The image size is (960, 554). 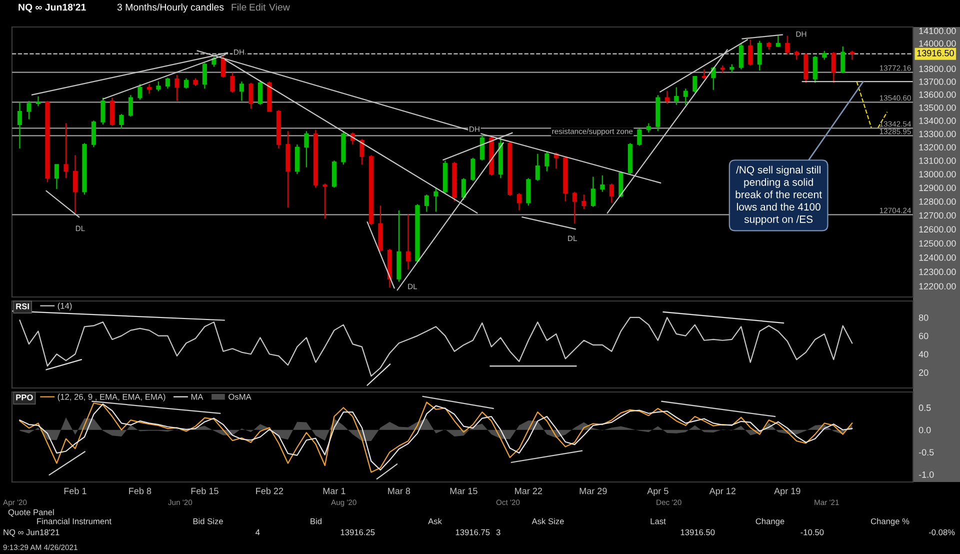 What do you see at coordinates (548, 521) in the screenshot?
I see `text: Ask Size` at bounding box center [548, 521].